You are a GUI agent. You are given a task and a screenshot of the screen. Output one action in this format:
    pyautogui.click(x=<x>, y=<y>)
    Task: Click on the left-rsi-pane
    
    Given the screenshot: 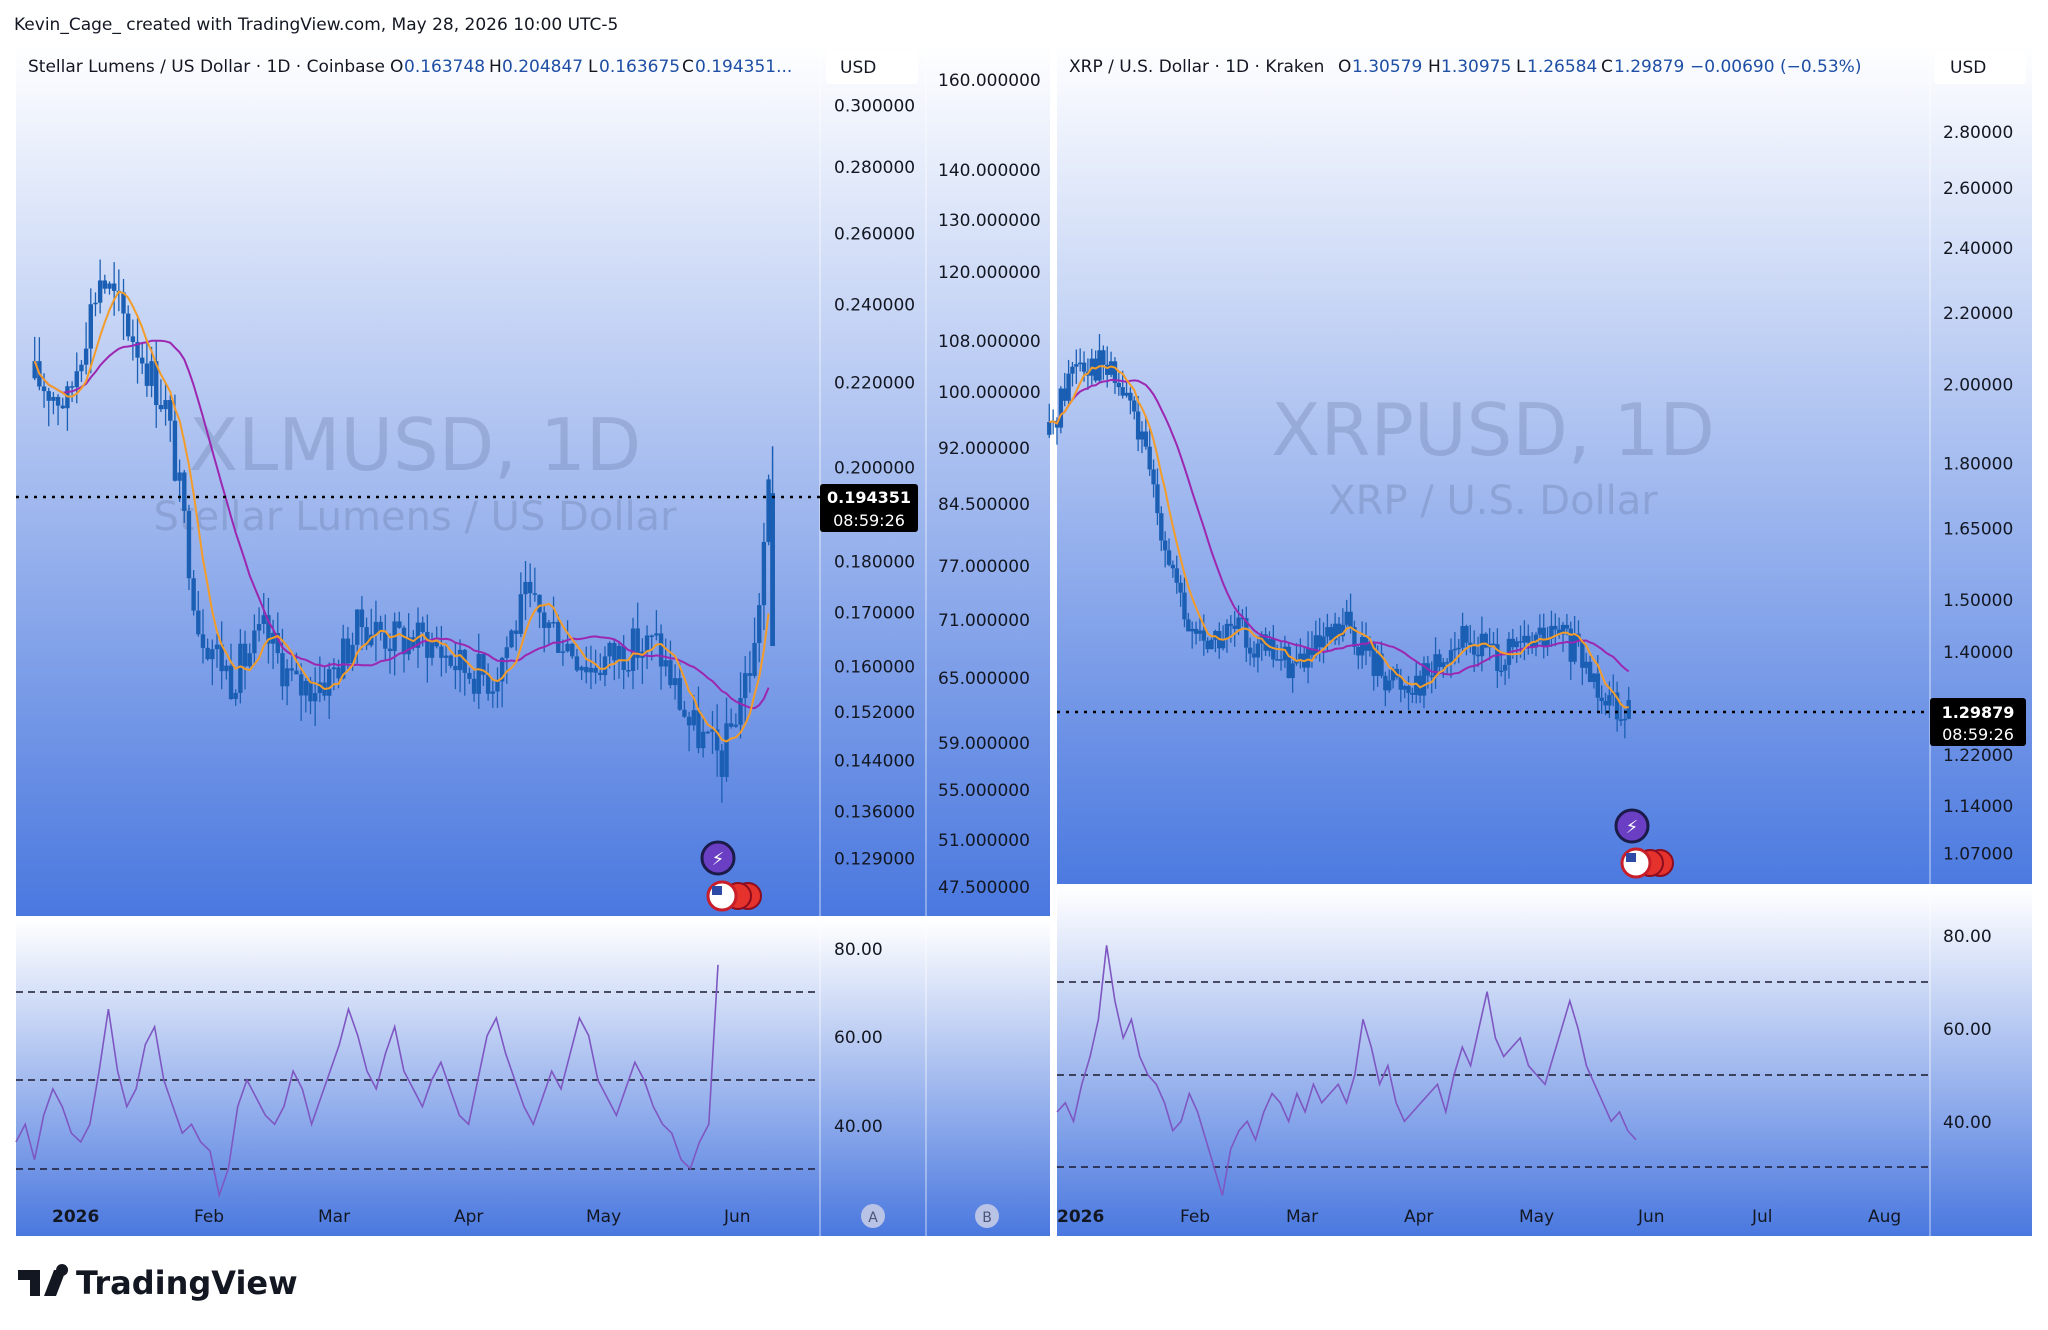 What is the action you would take?
    pyautogui.click(x=533, y=1078)
    